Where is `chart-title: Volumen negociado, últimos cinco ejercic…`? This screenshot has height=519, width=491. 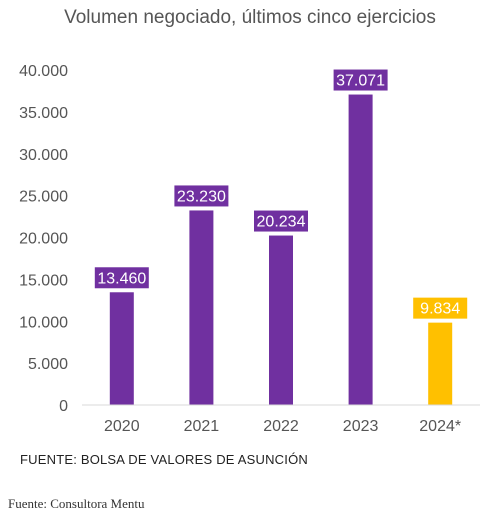 chart-title: Volumen negociado, últimos cinco ejercic… is located at coordinates (250, 17).